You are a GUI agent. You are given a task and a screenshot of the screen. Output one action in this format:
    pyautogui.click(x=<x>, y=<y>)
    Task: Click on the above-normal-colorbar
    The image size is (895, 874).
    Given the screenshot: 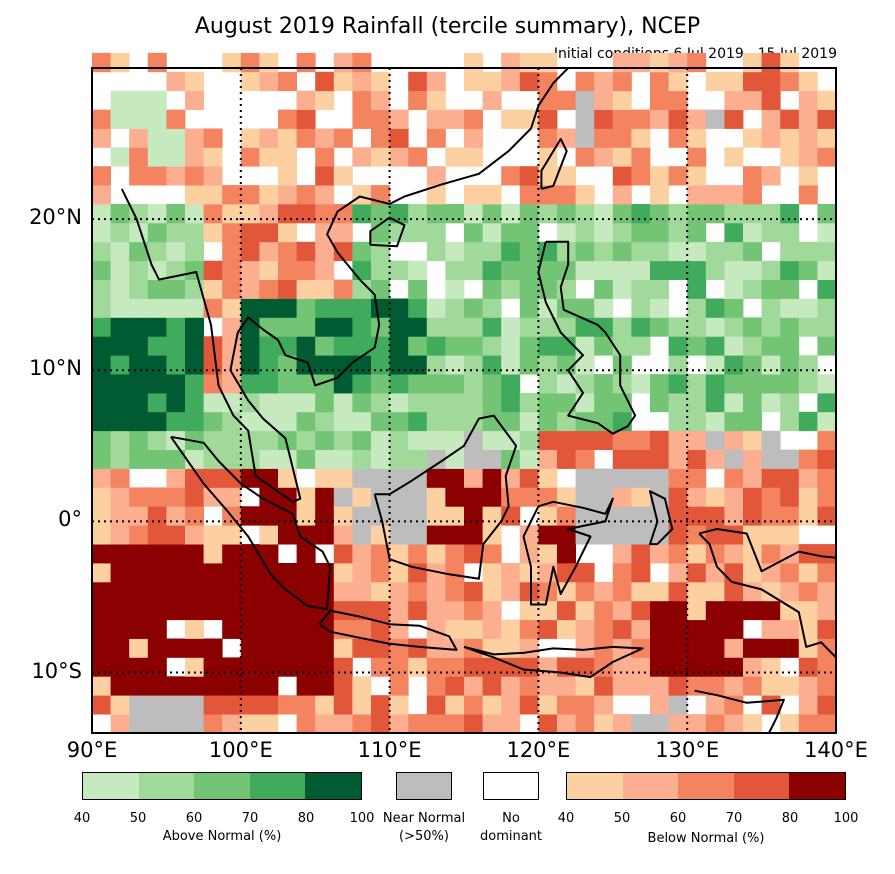 What is the action you would take?
    pyautogui.click(x=222, y=786)
    